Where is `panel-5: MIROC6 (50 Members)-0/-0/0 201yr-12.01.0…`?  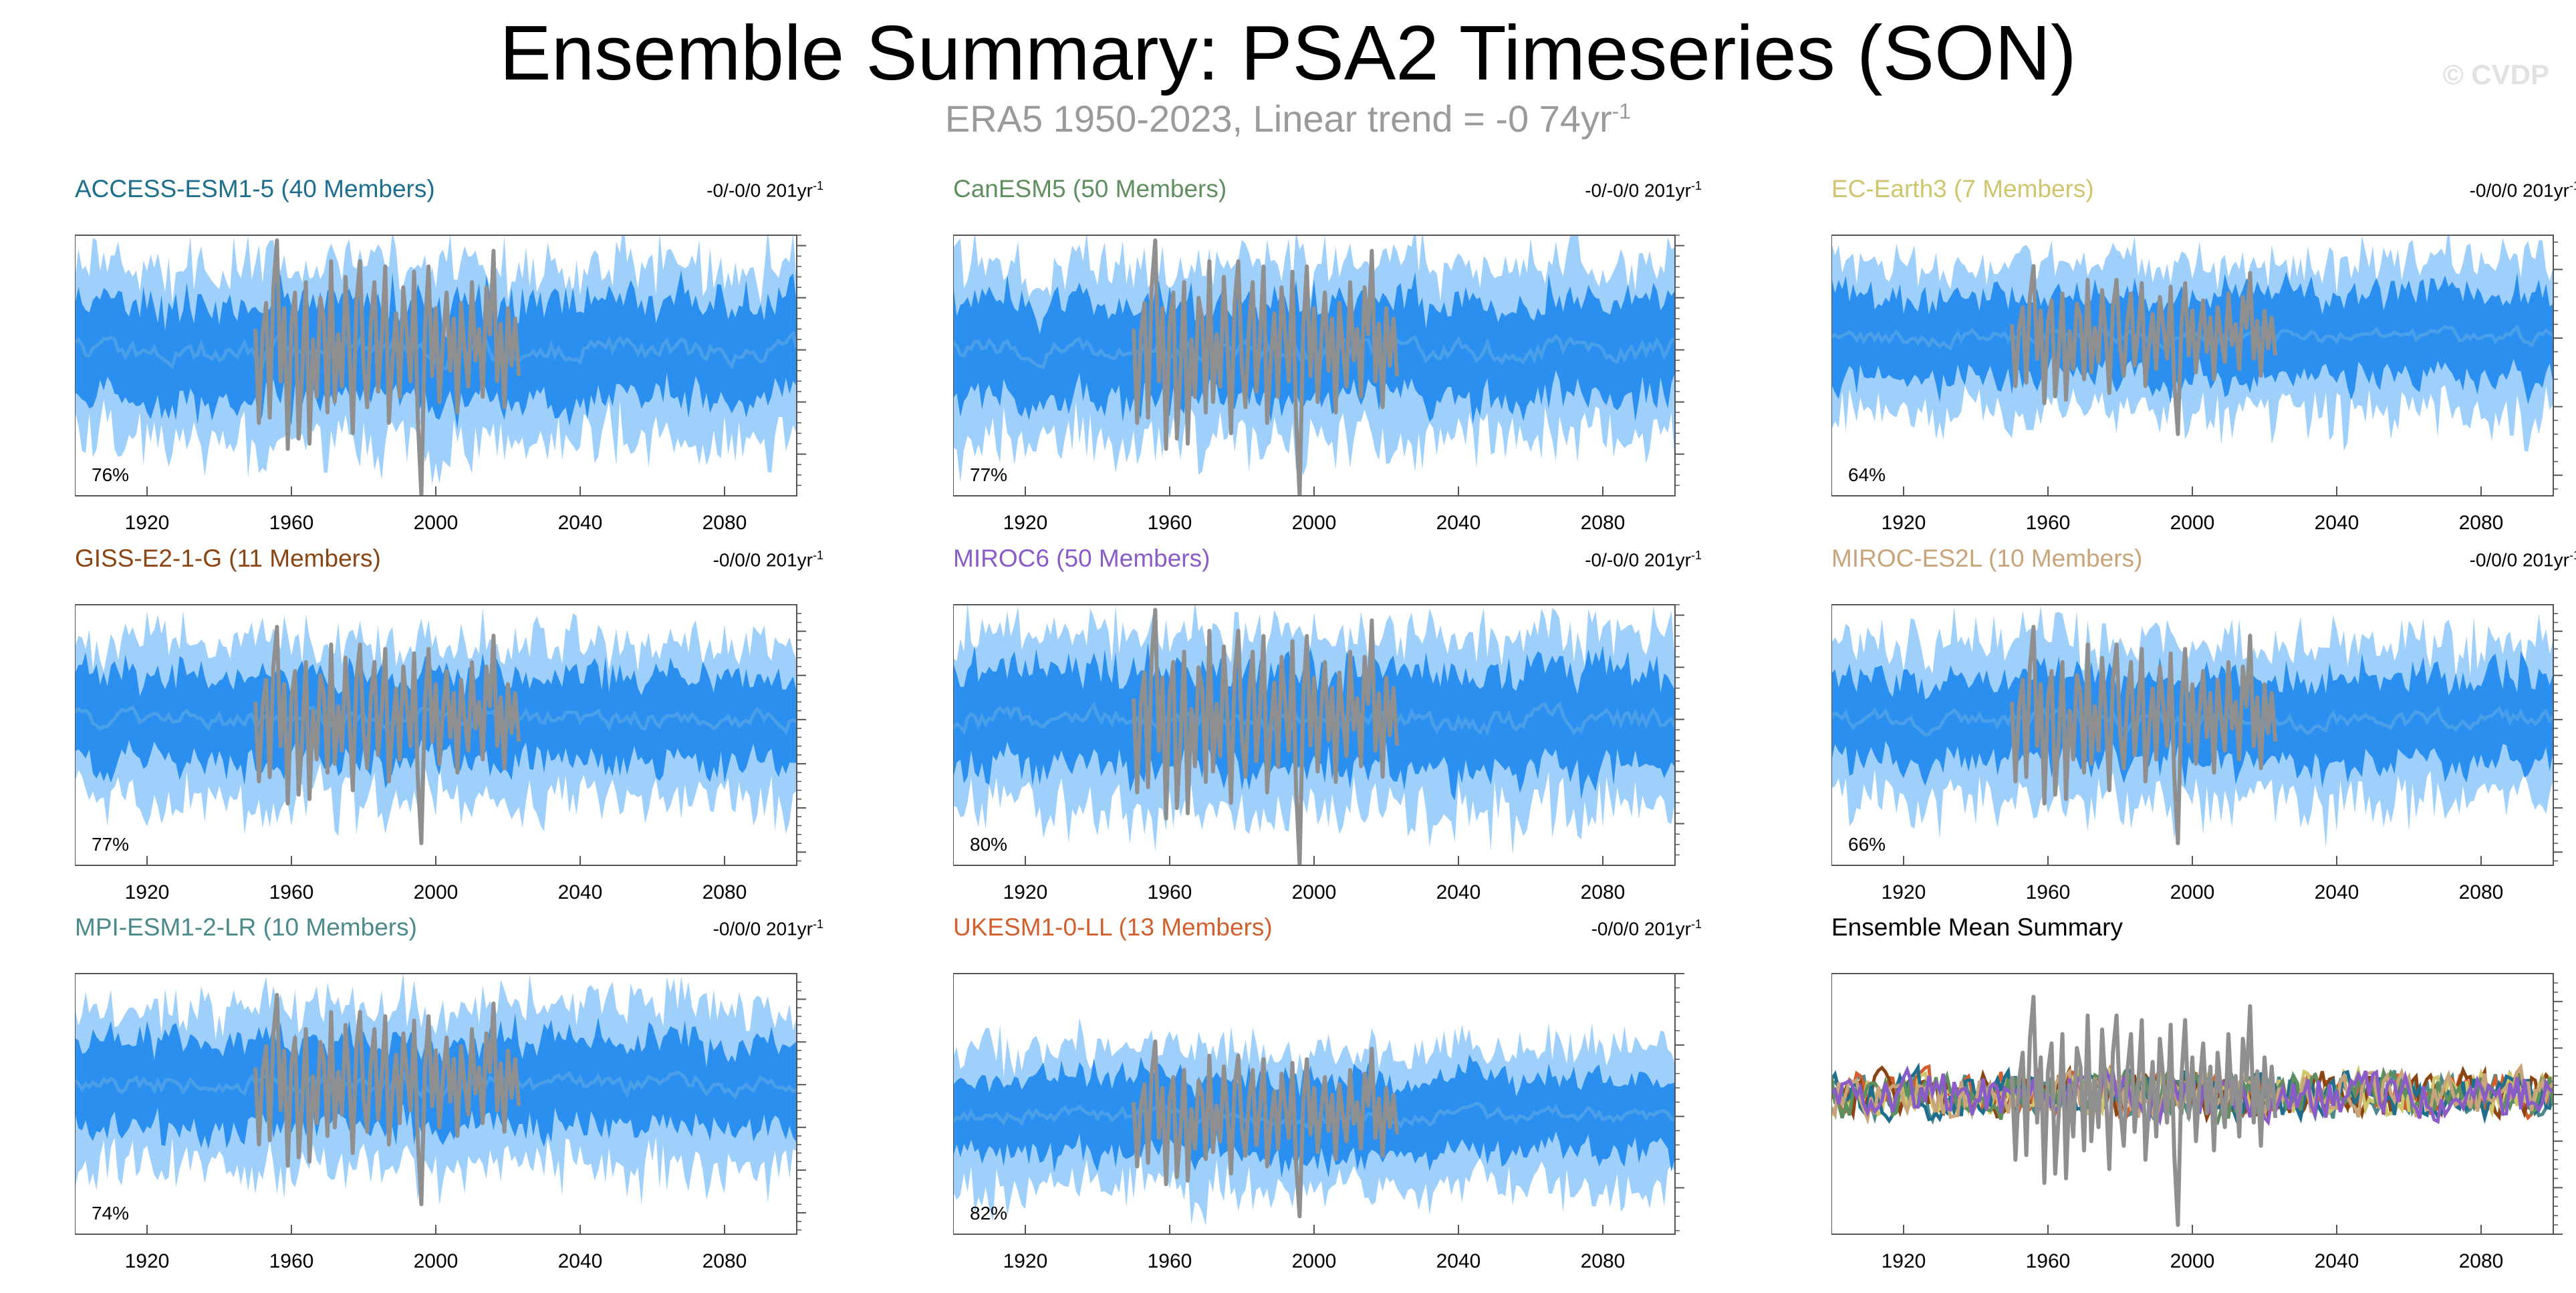 panel-5: MIROC6 (50 Members)-0/-0/0 201yr-12.01.0… is located at coordinates (1328, 725).